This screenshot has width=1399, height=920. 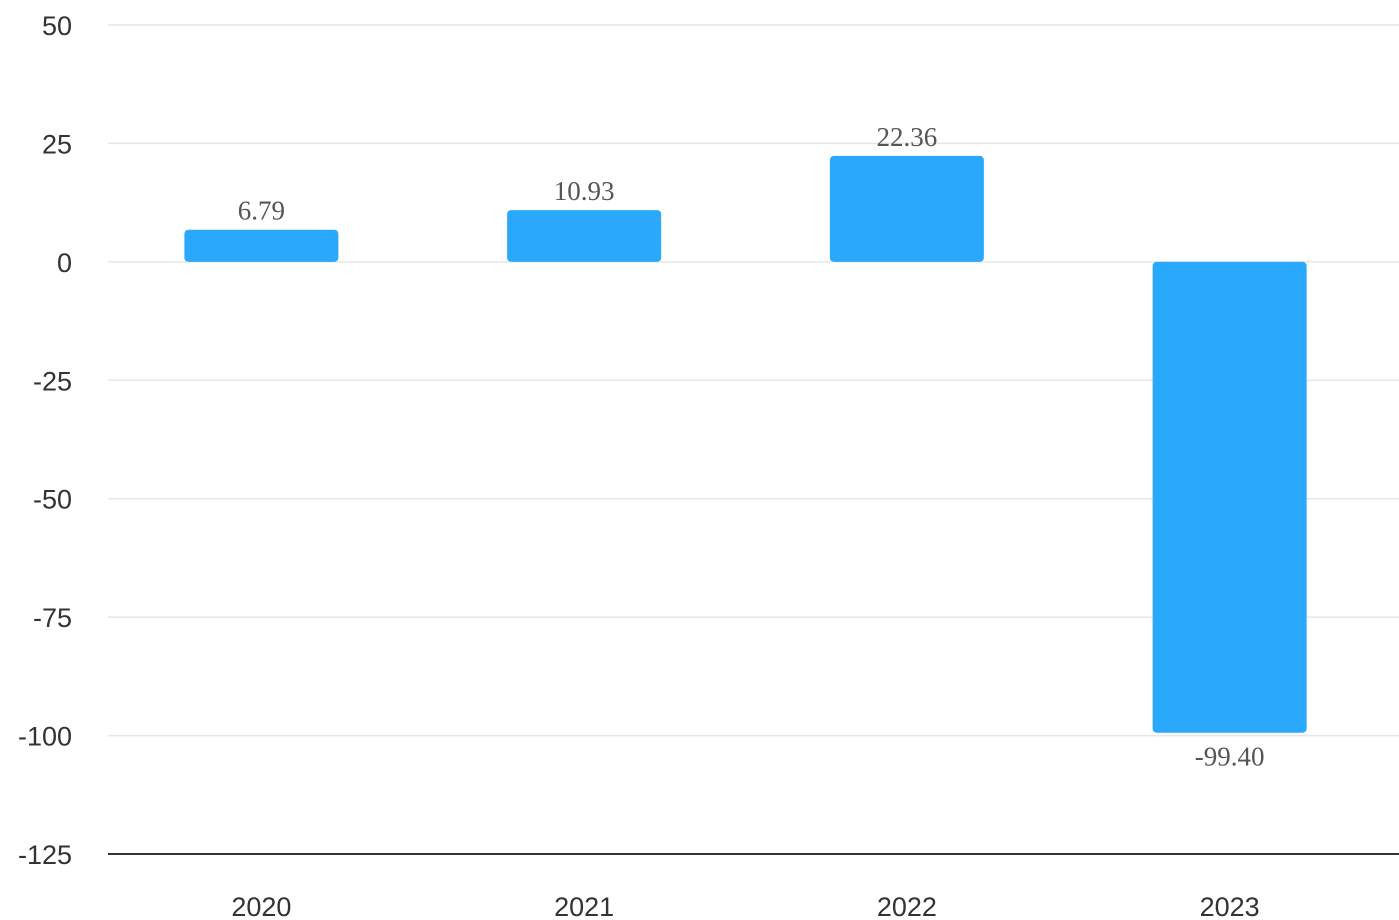 I want to click on bar-2021, so click(x=584, y=236).